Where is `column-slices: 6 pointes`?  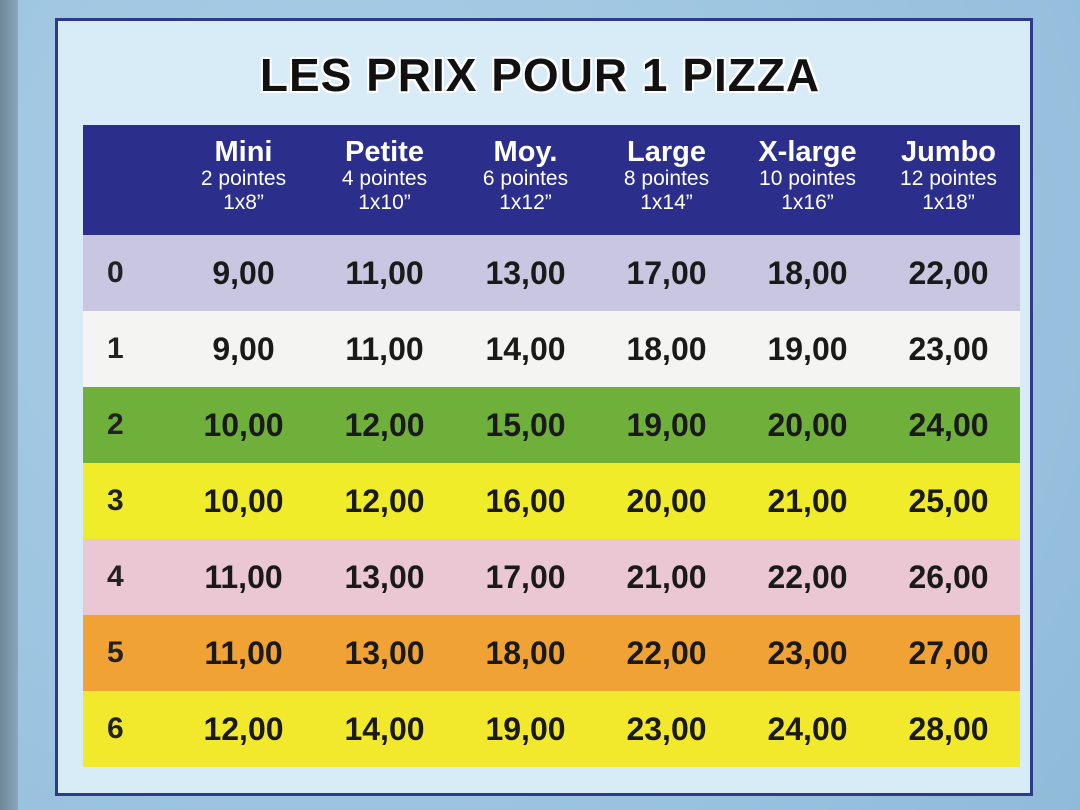
column-slices: 6 pointes is located at coordinates (525, 178).